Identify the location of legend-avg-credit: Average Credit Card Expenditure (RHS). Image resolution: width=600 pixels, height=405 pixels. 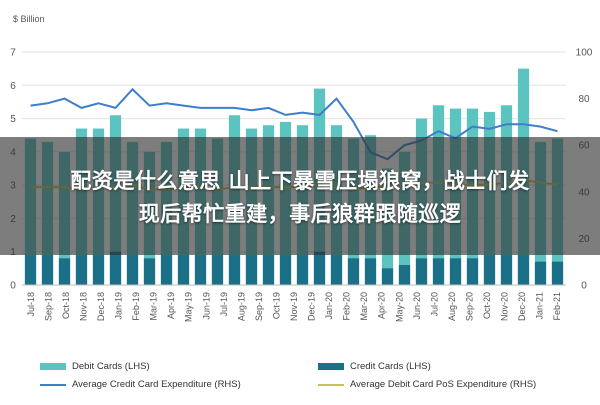
(140, 384).